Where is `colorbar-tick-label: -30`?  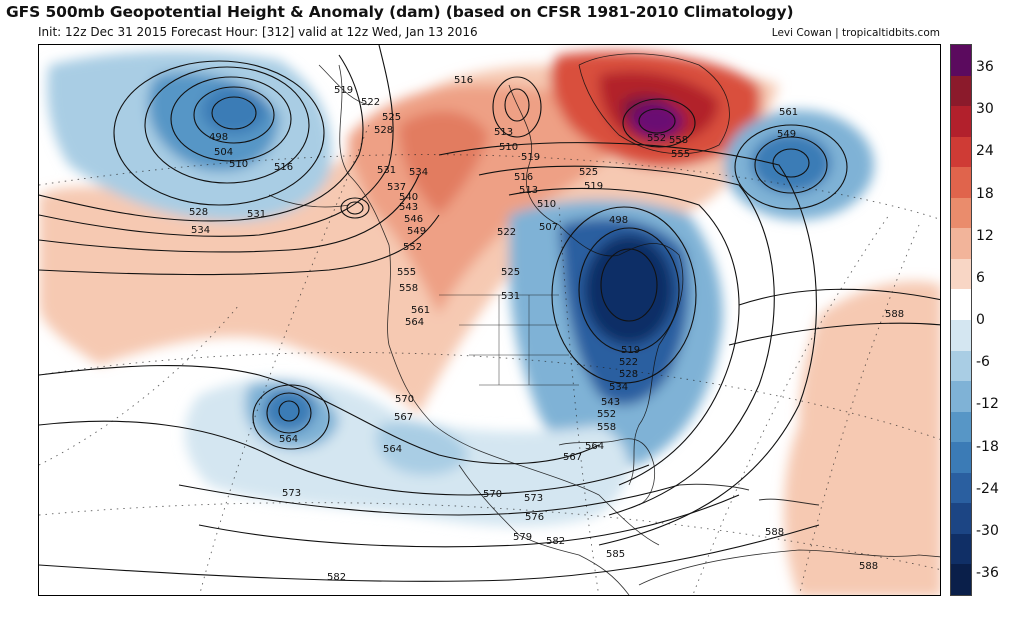 colorbar-tick-label: -30 is located at coordinates (987, 530).